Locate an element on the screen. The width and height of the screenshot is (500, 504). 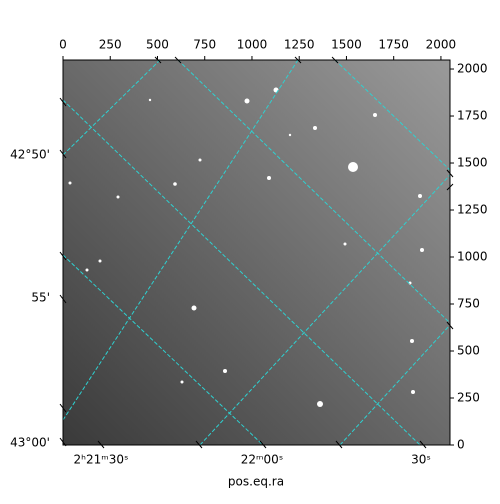
dec-tick-label: 55' is located at coordinates (40, 298).